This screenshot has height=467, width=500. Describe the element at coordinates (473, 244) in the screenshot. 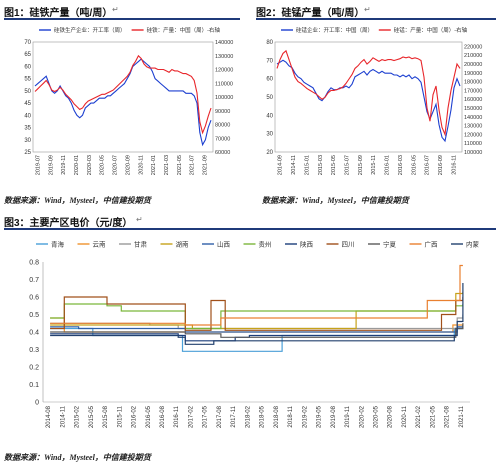

I see `fig3-legend-label: 内蒙` at that location.